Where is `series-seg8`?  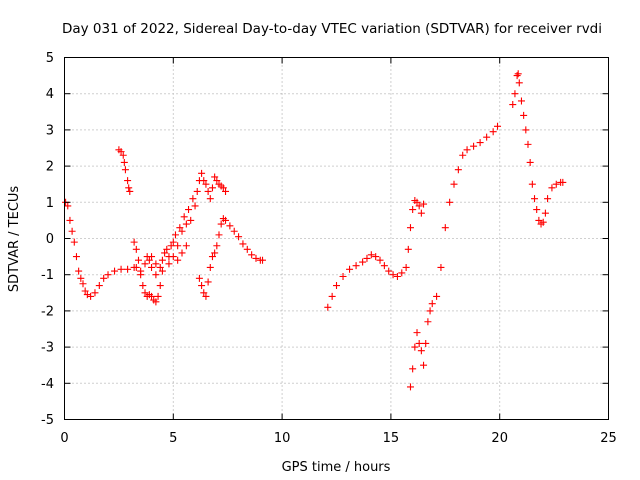
series-seg8 is located at coordinates (454, 256).